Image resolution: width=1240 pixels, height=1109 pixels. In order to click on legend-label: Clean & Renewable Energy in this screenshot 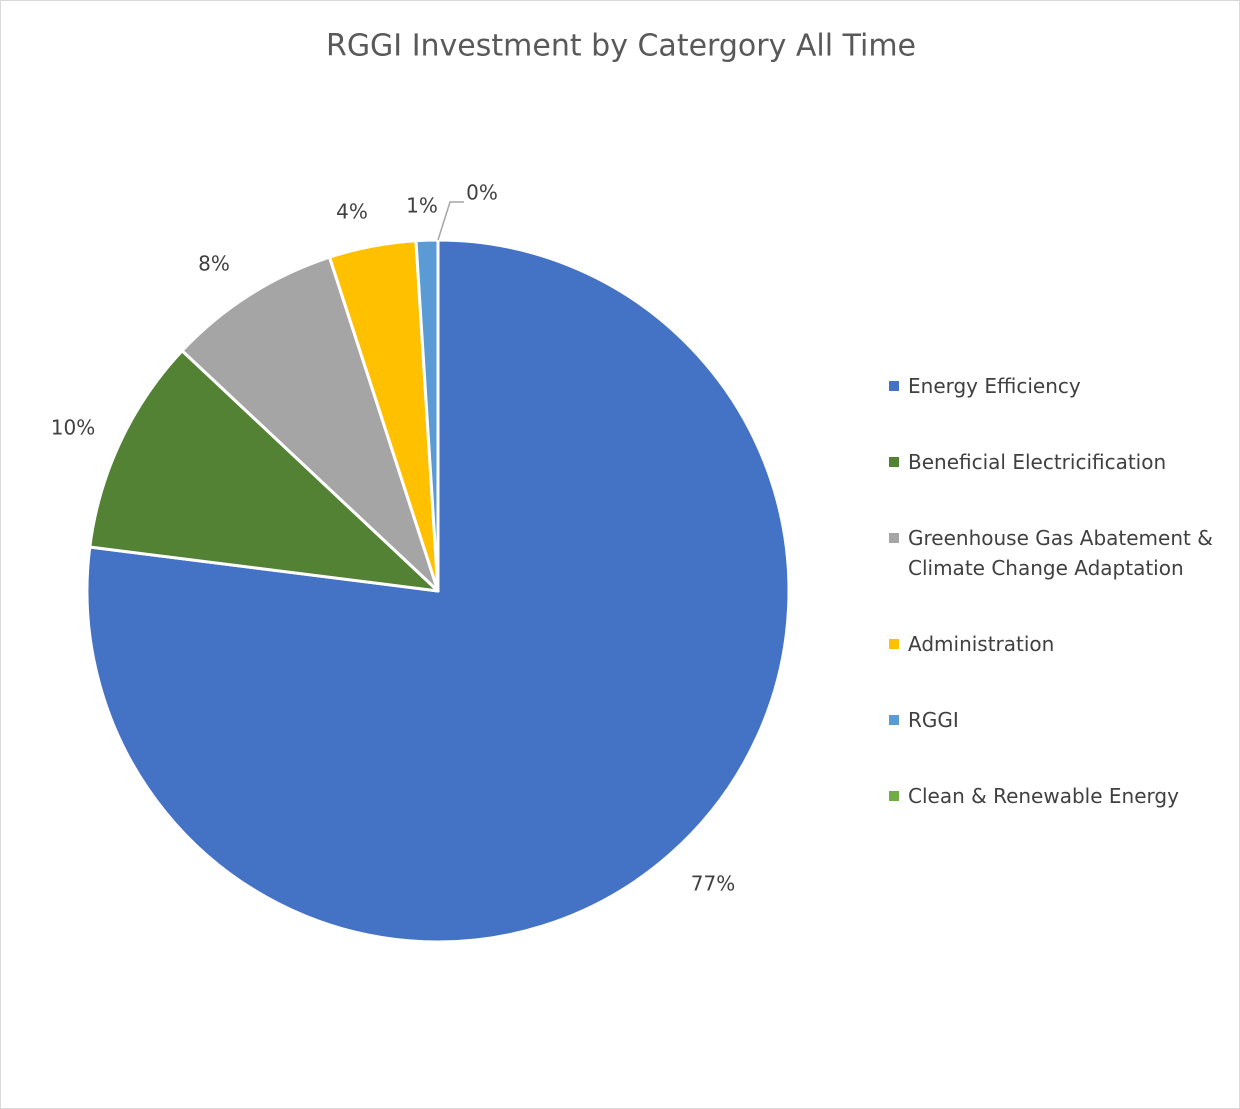, I will do `click(1043, 796)`.